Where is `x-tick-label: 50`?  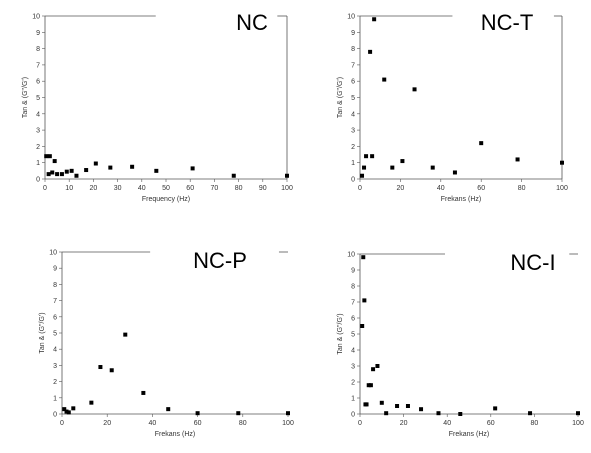 x-tick-label: 50 is located at coordinates (166, 188).